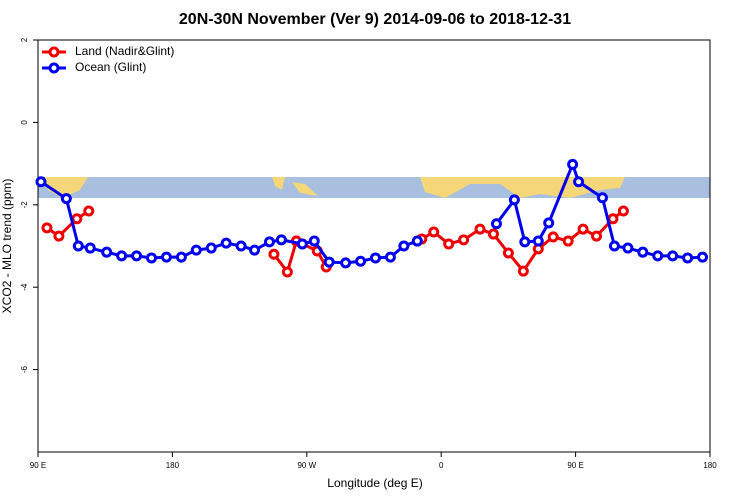  Describe the element at coordinates (441, 465) in the screenshot. I see `x-tick-label: 0` at that location.